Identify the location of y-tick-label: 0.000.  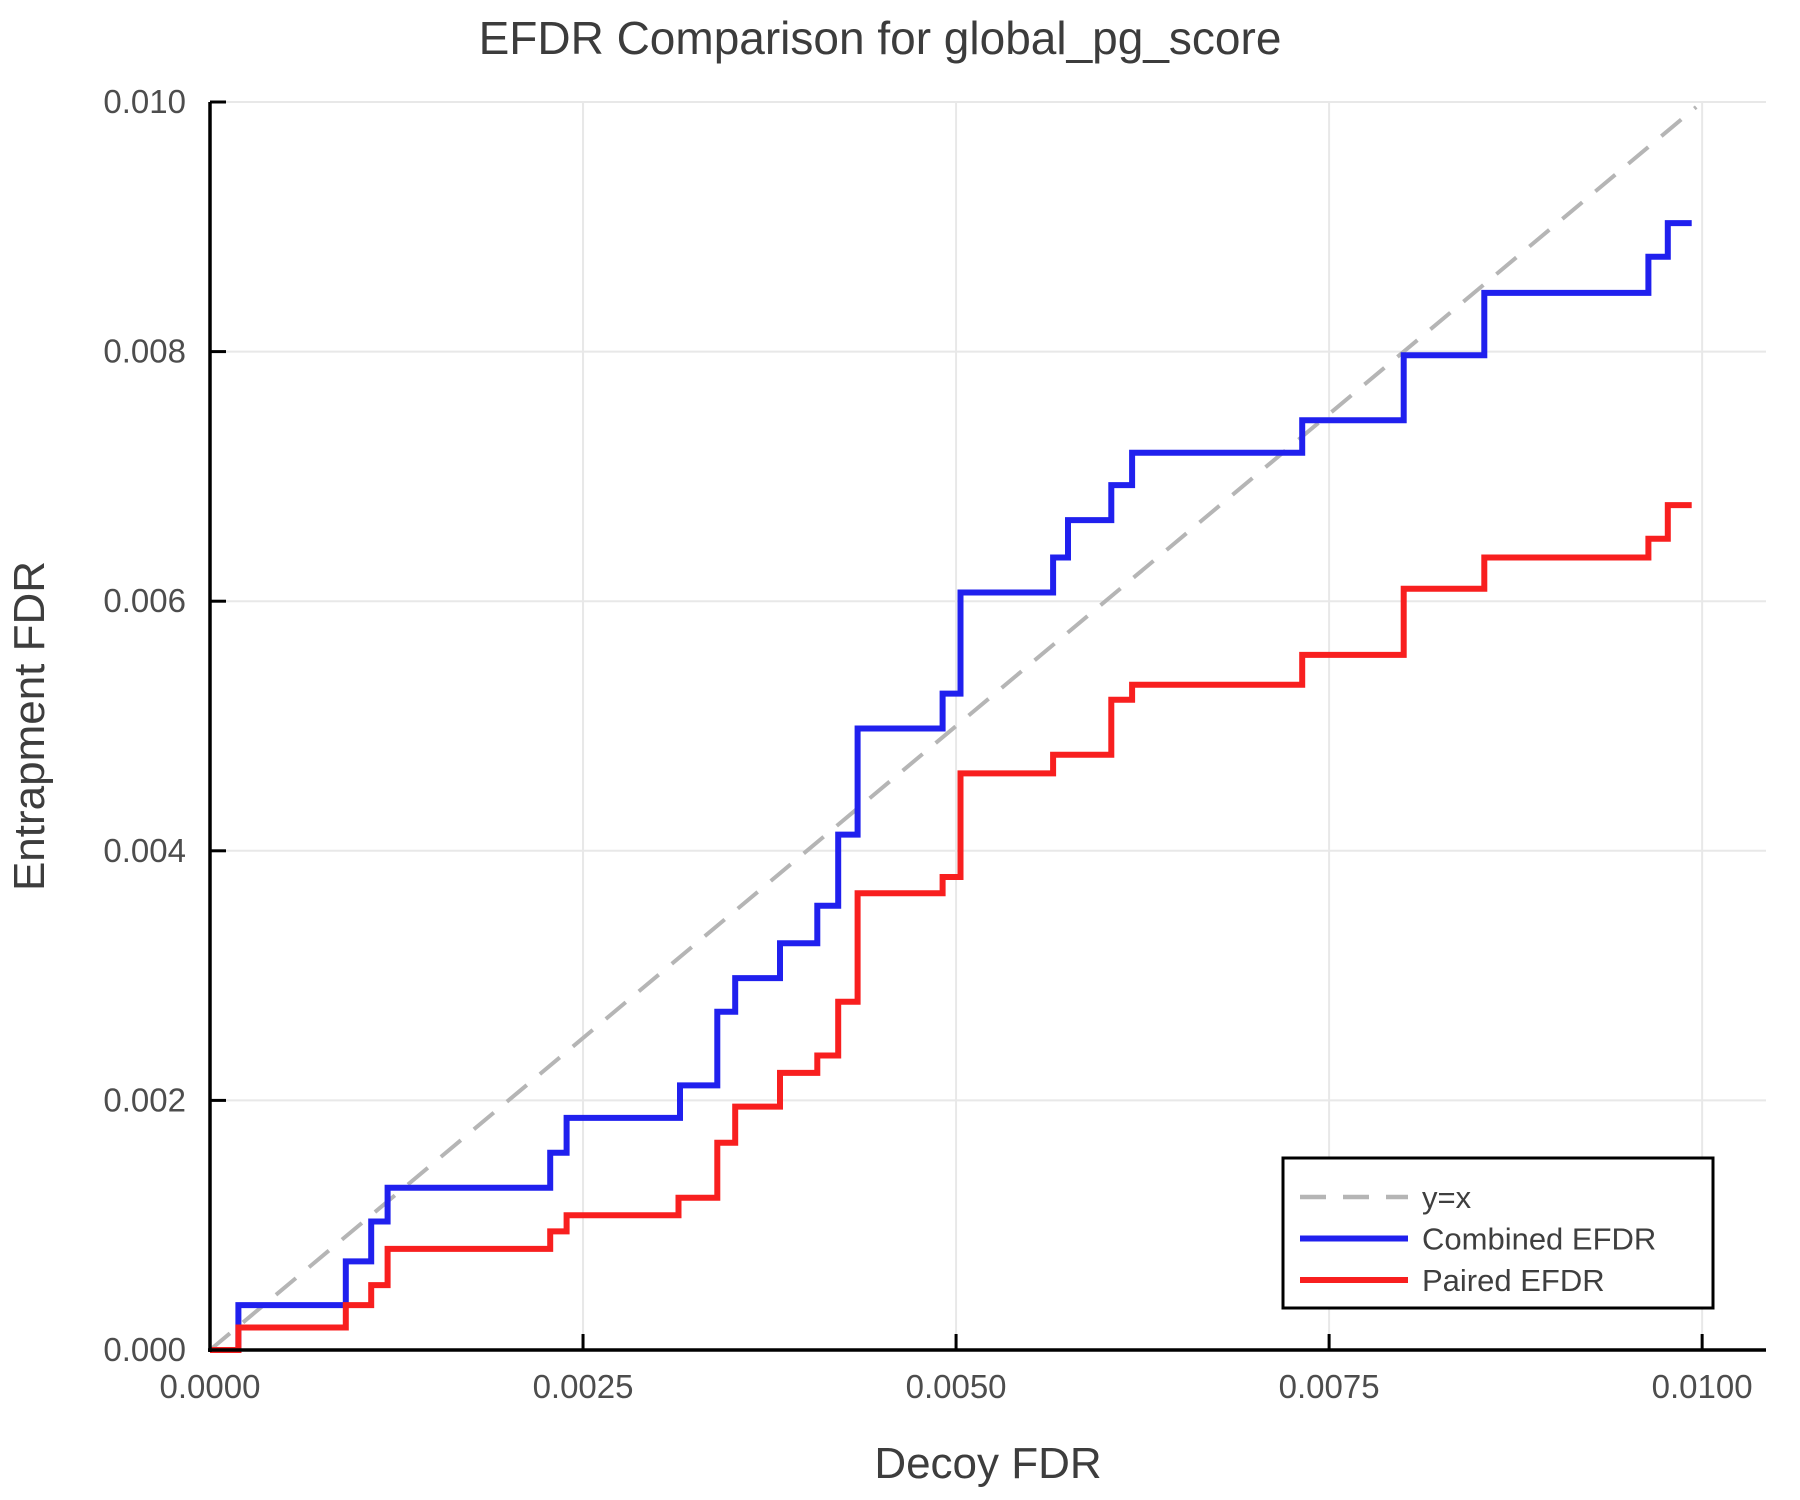
(144, 1349).